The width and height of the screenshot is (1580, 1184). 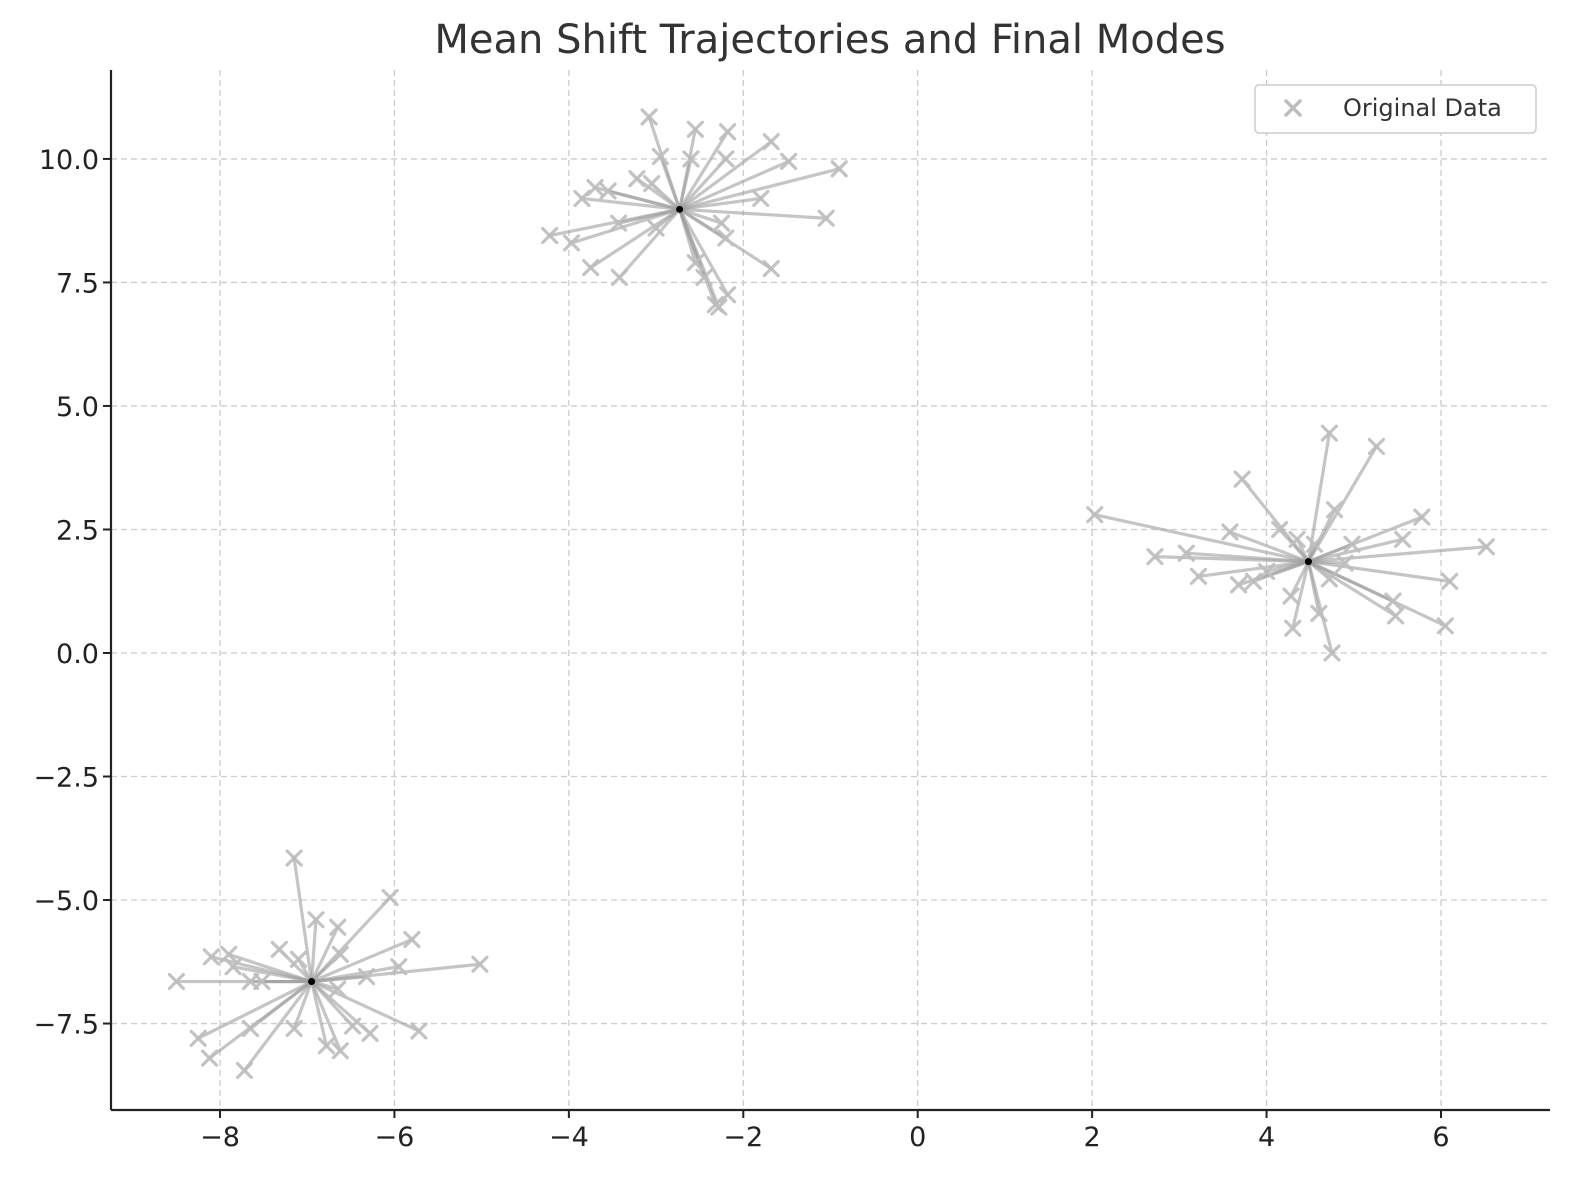 I want to click on chart-title: Mean Shift Trajectories and Final Modes, so click(x=829, y=40).